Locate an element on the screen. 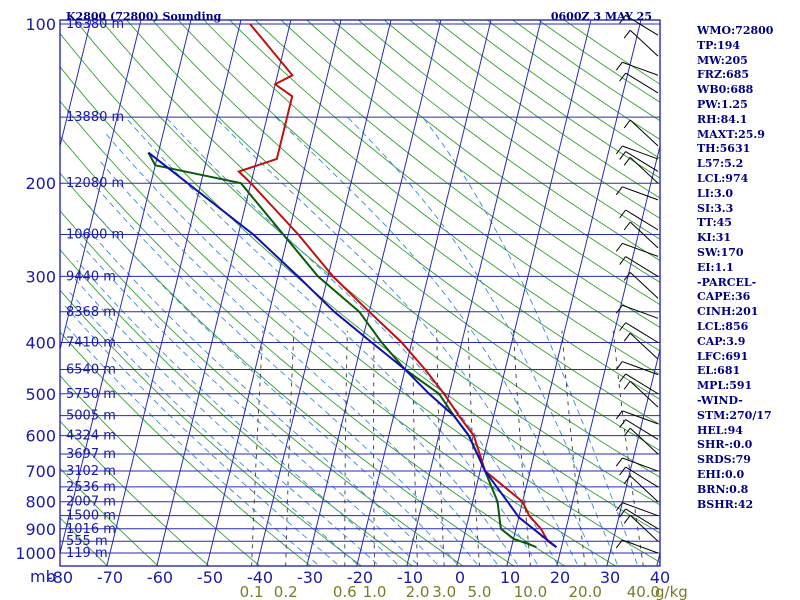  index-item: TT:45 is located at coordinates (714, 223).